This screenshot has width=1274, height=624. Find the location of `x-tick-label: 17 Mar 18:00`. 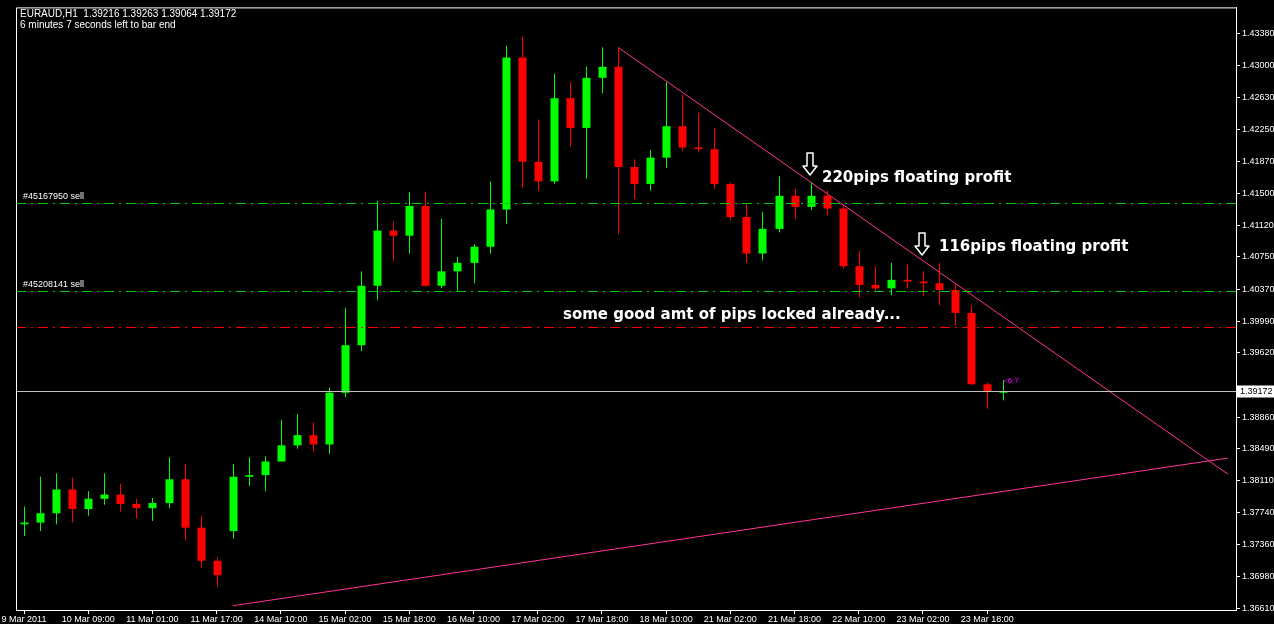

x-tick-label: 17 Mar 18:00 is located at coordinates (602, 618).